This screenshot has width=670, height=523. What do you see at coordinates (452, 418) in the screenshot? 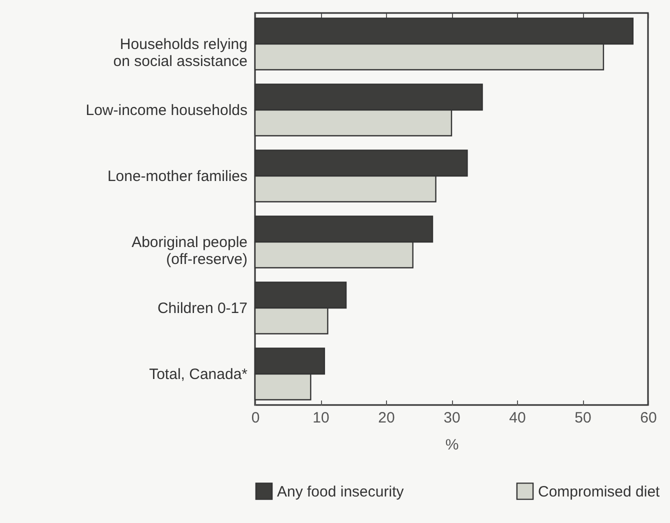
I see `x-tick-label: 30` at bounding box center [452, 418].